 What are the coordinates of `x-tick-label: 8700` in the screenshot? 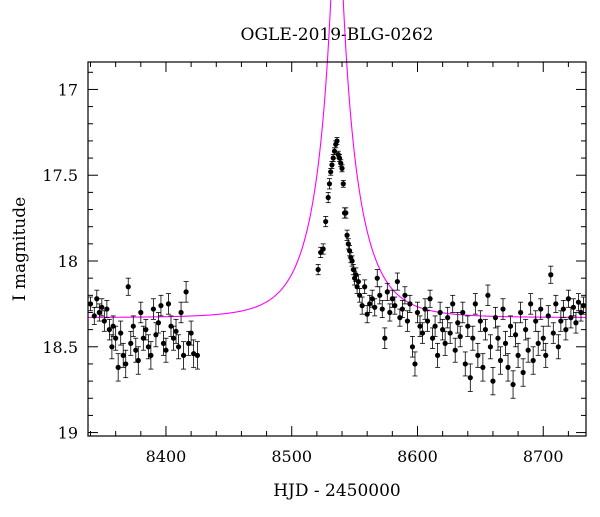 It's located at (543, 456).